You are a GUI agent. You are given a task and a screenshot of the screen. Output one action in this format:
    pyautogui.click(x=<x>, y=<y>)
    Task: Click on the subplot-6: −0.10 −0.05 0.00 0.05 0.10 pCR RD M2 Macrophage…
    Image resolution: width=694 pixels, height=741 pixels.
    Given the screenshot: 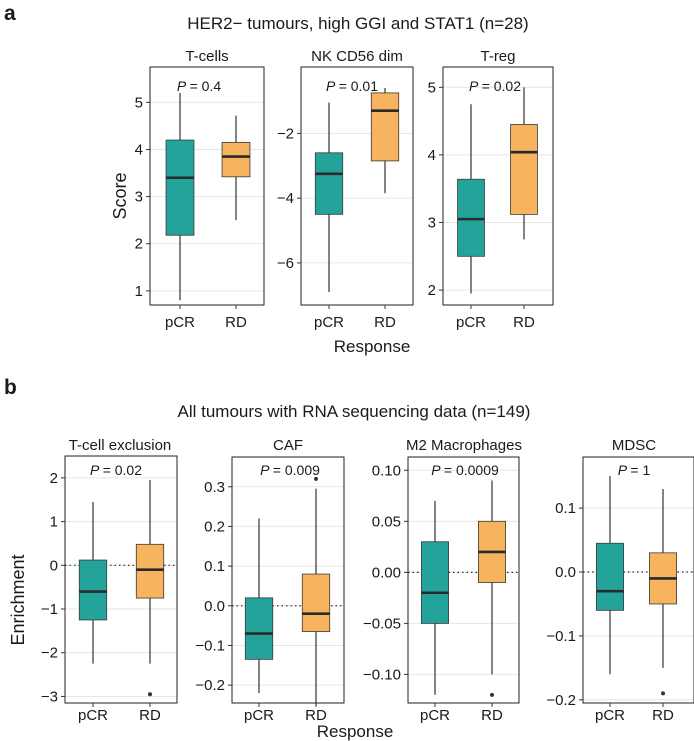 What is the action you would take?
    pyautogui.click(x=442, y=580)
    